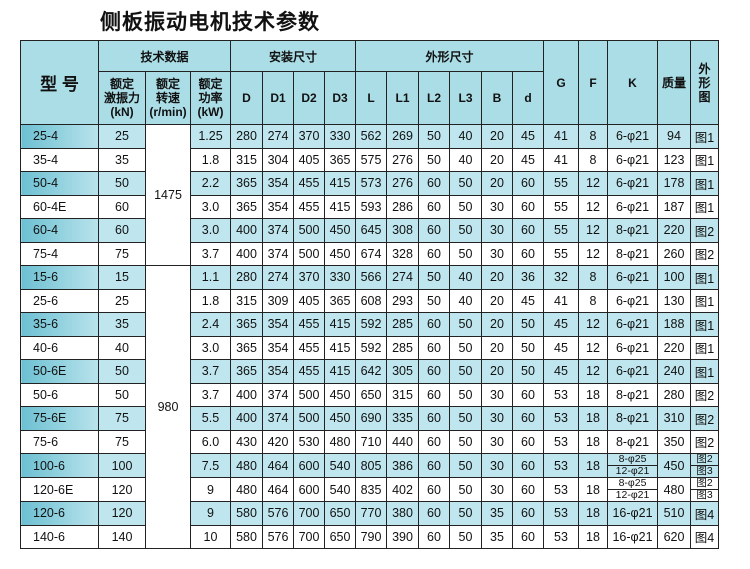  I want to click on page-title: 侧板振动电机技术参数, so click(210, 22).